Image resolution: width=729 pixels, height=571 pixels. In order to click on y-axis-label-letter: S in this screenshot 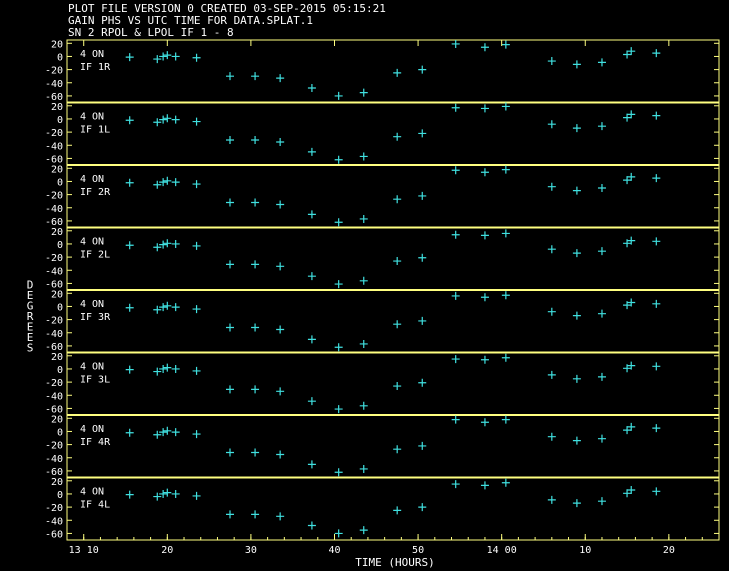, I will do `click(30, 348)`.